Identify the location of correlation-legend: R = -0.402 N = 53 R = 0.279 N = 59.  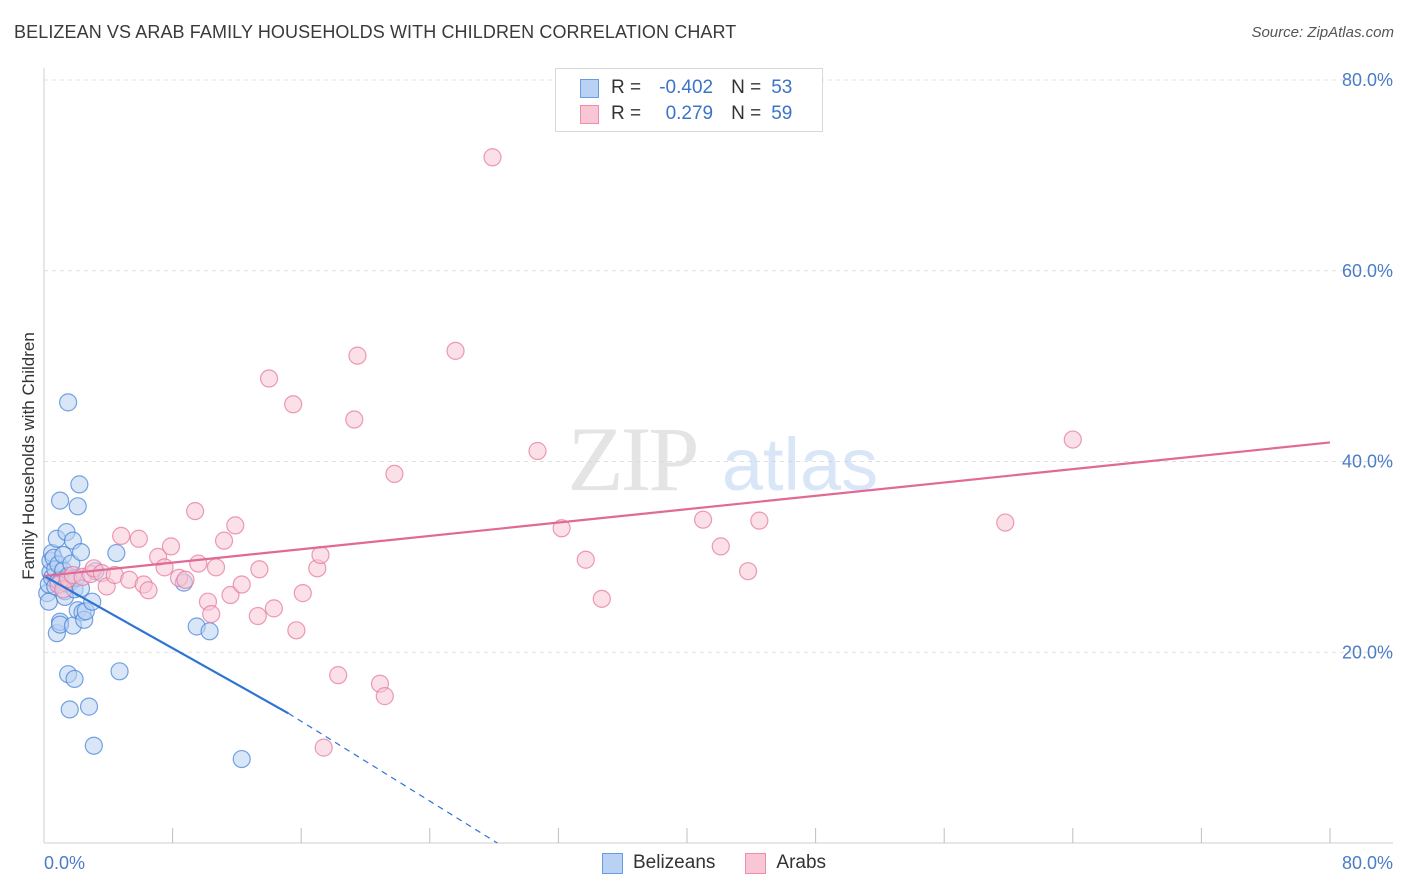
(689, 100).